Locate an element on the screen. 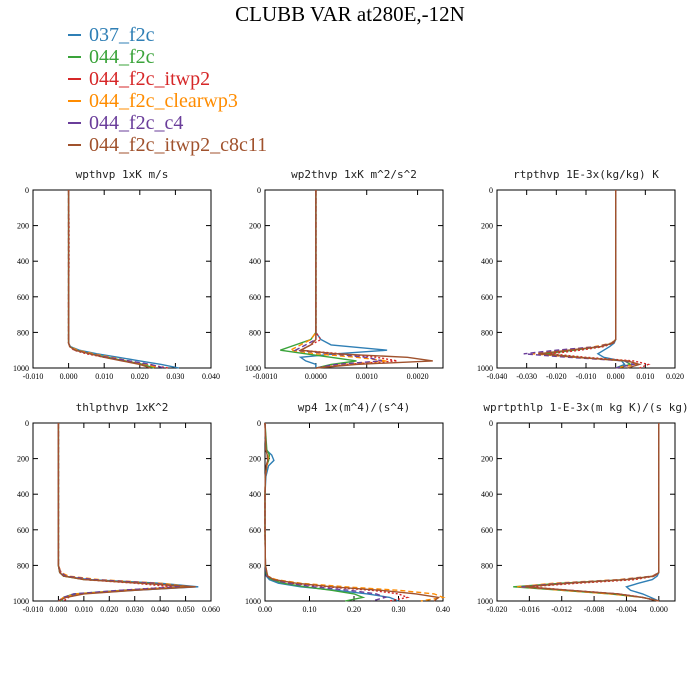  x-tick-label: -0.0010 is located at coordinates (265, 376).